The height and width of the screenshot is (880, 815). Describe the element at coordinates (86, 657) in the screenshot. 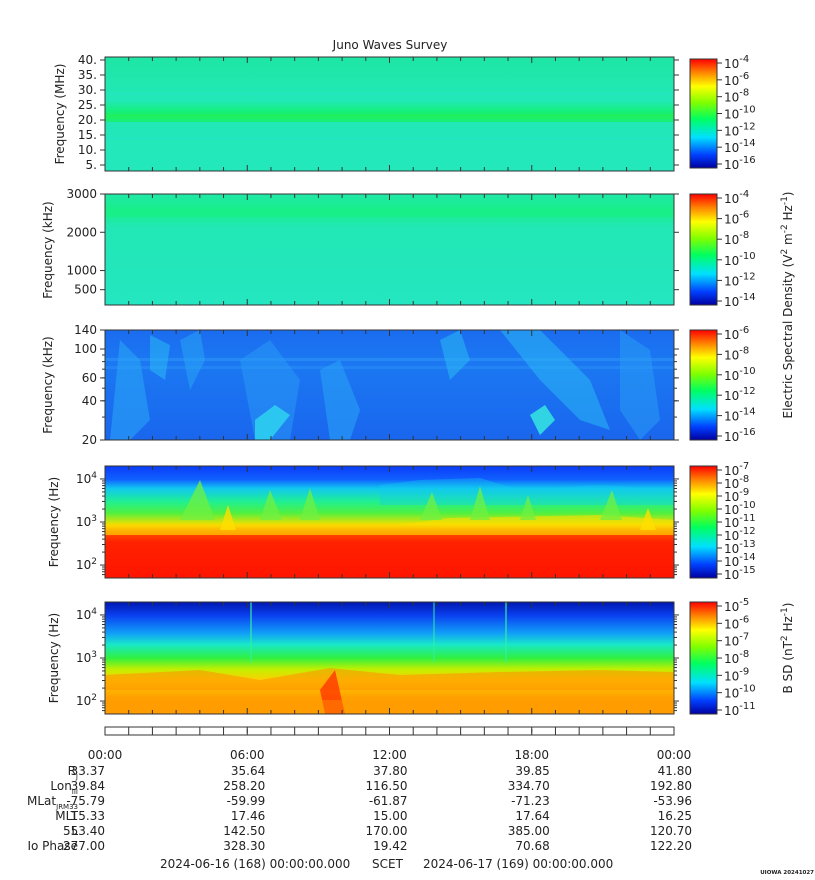

I see `y-tick-label: 10³` at that location.